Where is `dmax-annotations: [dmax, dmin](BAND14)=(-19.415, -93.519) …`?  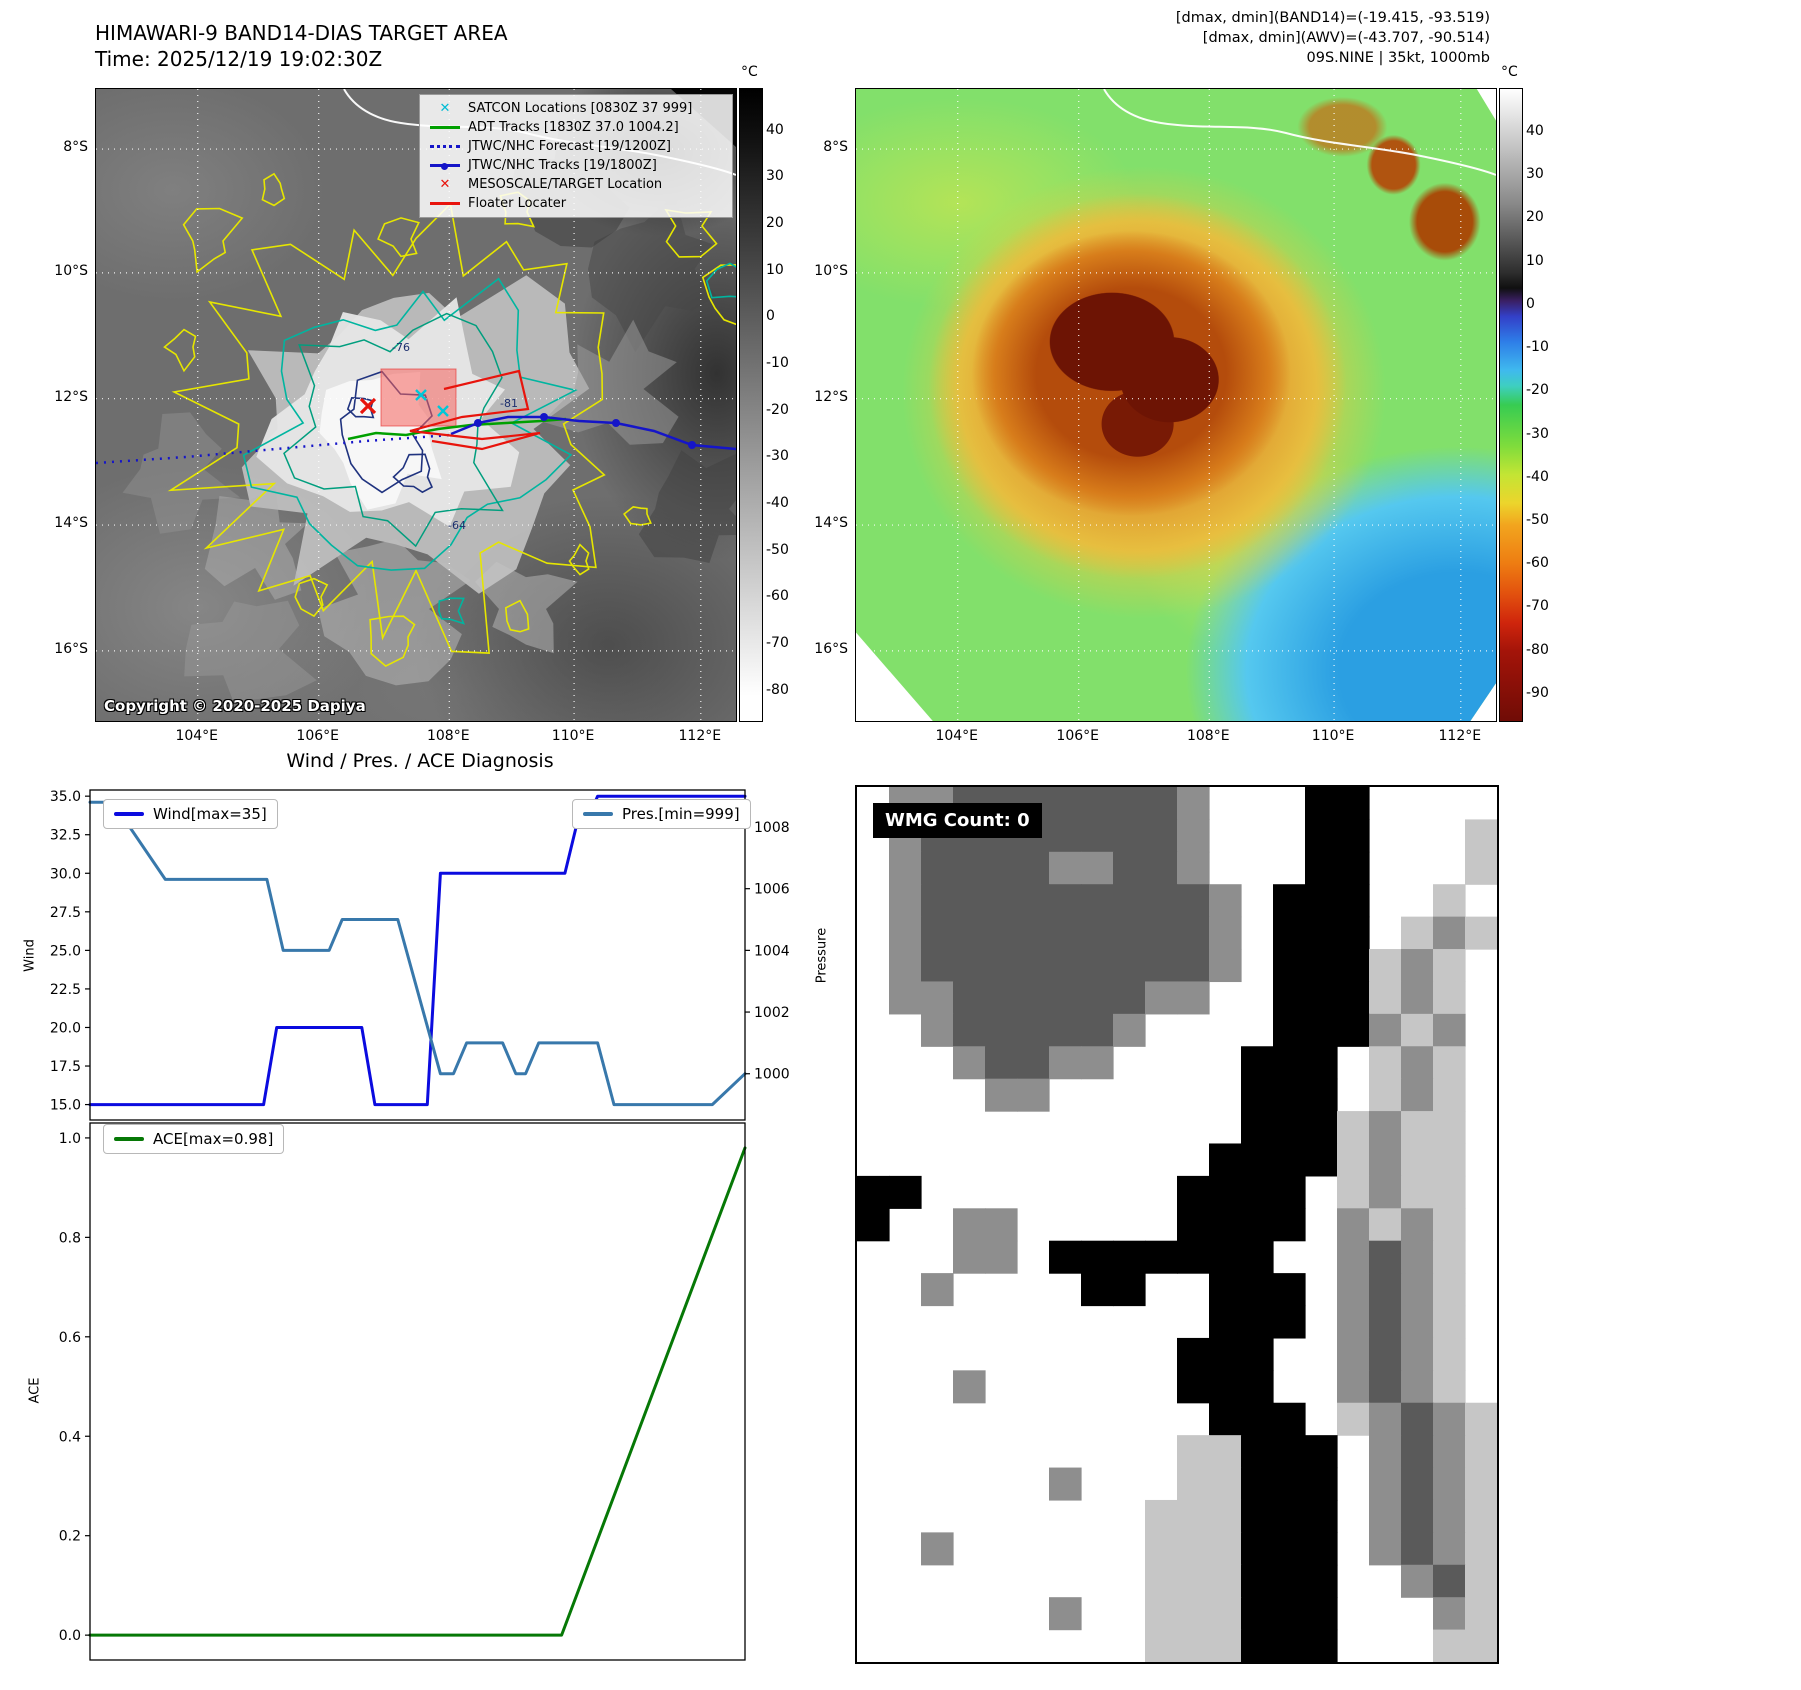
dmax-annotations: [dmax, dmin](BAND14)=(-19.415, -93.519) … is located at coordinates (1240, 38).